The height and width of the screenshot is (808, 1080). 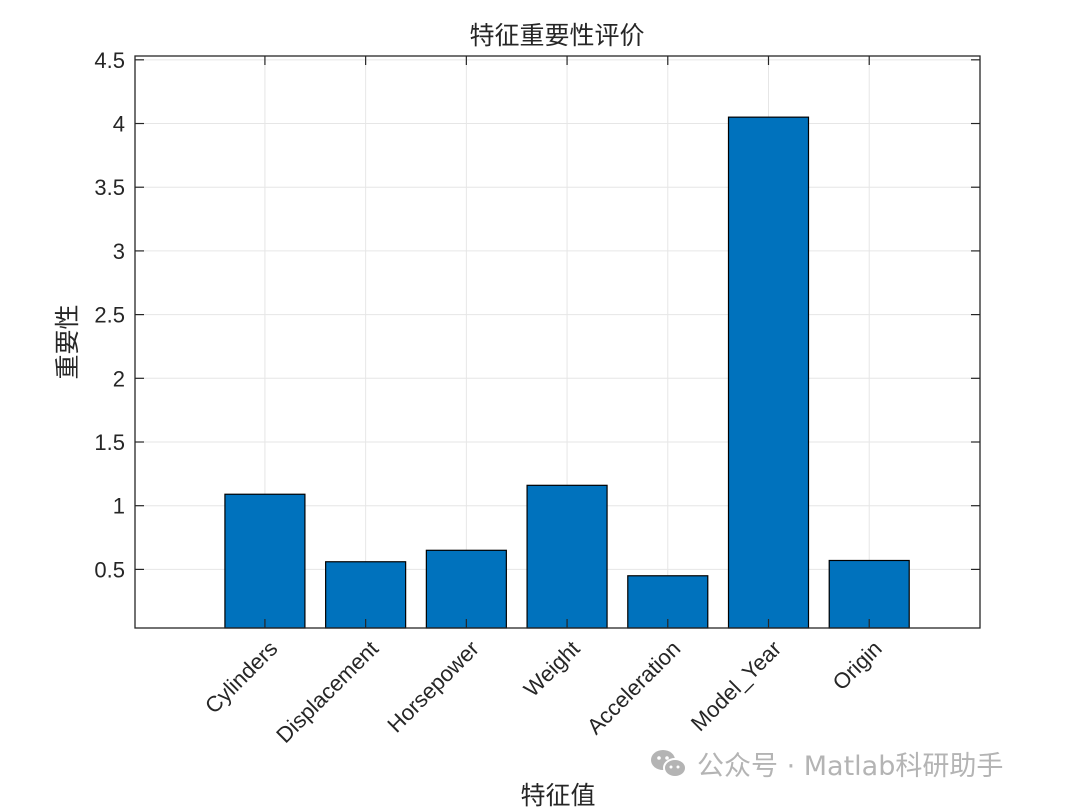 I want to click on x-tick-label: Cylinders, so click(x=241, y=677).